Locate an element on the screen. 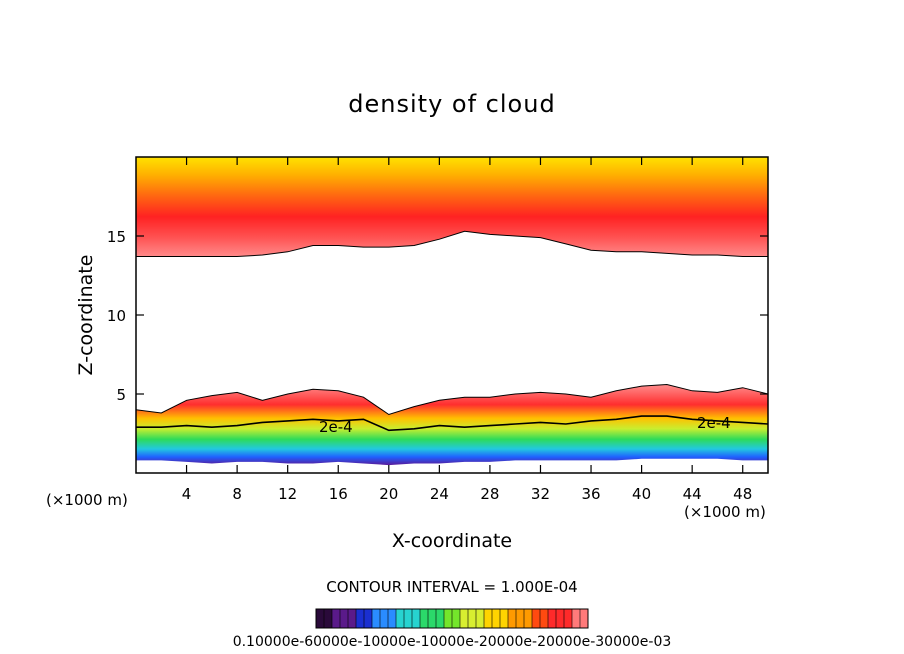 The image size is (904, 654). x-unit-label-right: (×1000 m) is located at coordinates (725, 512).